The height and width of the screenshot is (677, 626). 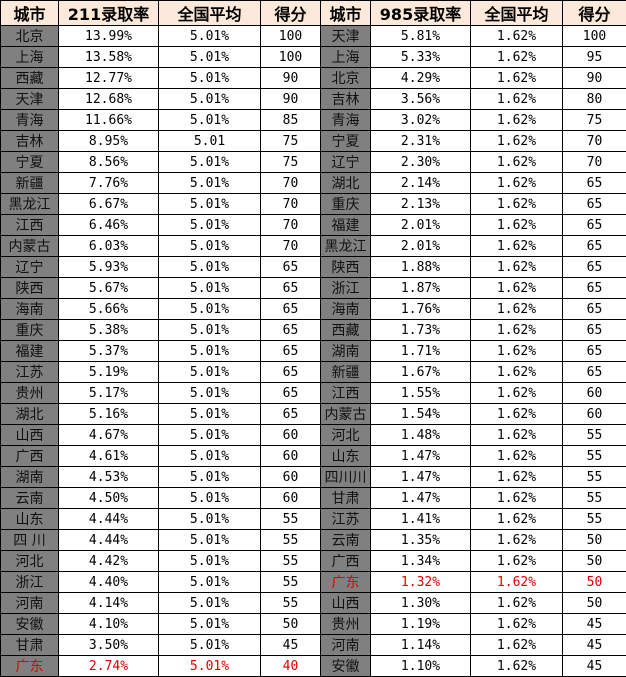 What do you see at coordinates (594, 57) in the screenshot?
I see `right-score-cell: 95` at bounding box center [594, 57].